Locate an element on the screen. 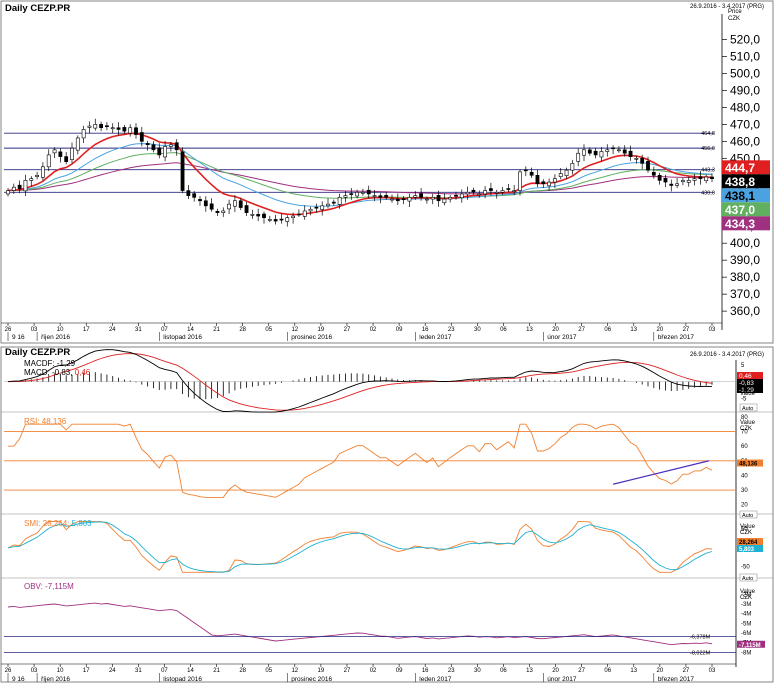  y-tick-label: 460,0 is located at coordinates (745, 141).